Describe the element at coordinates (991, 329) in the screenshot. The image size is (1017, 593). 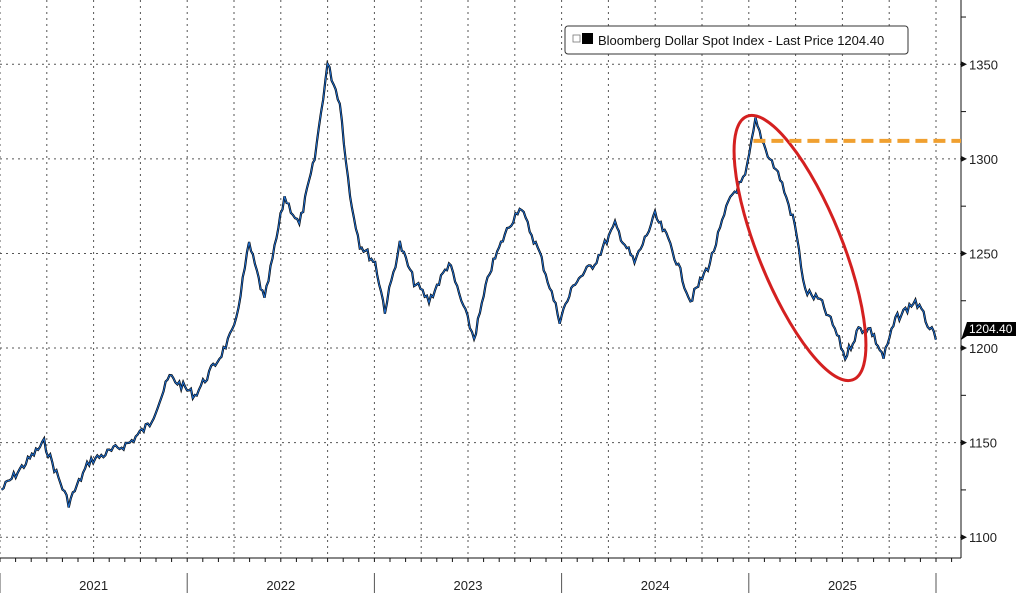
I see `last-price-label: 1204.40` at that location.